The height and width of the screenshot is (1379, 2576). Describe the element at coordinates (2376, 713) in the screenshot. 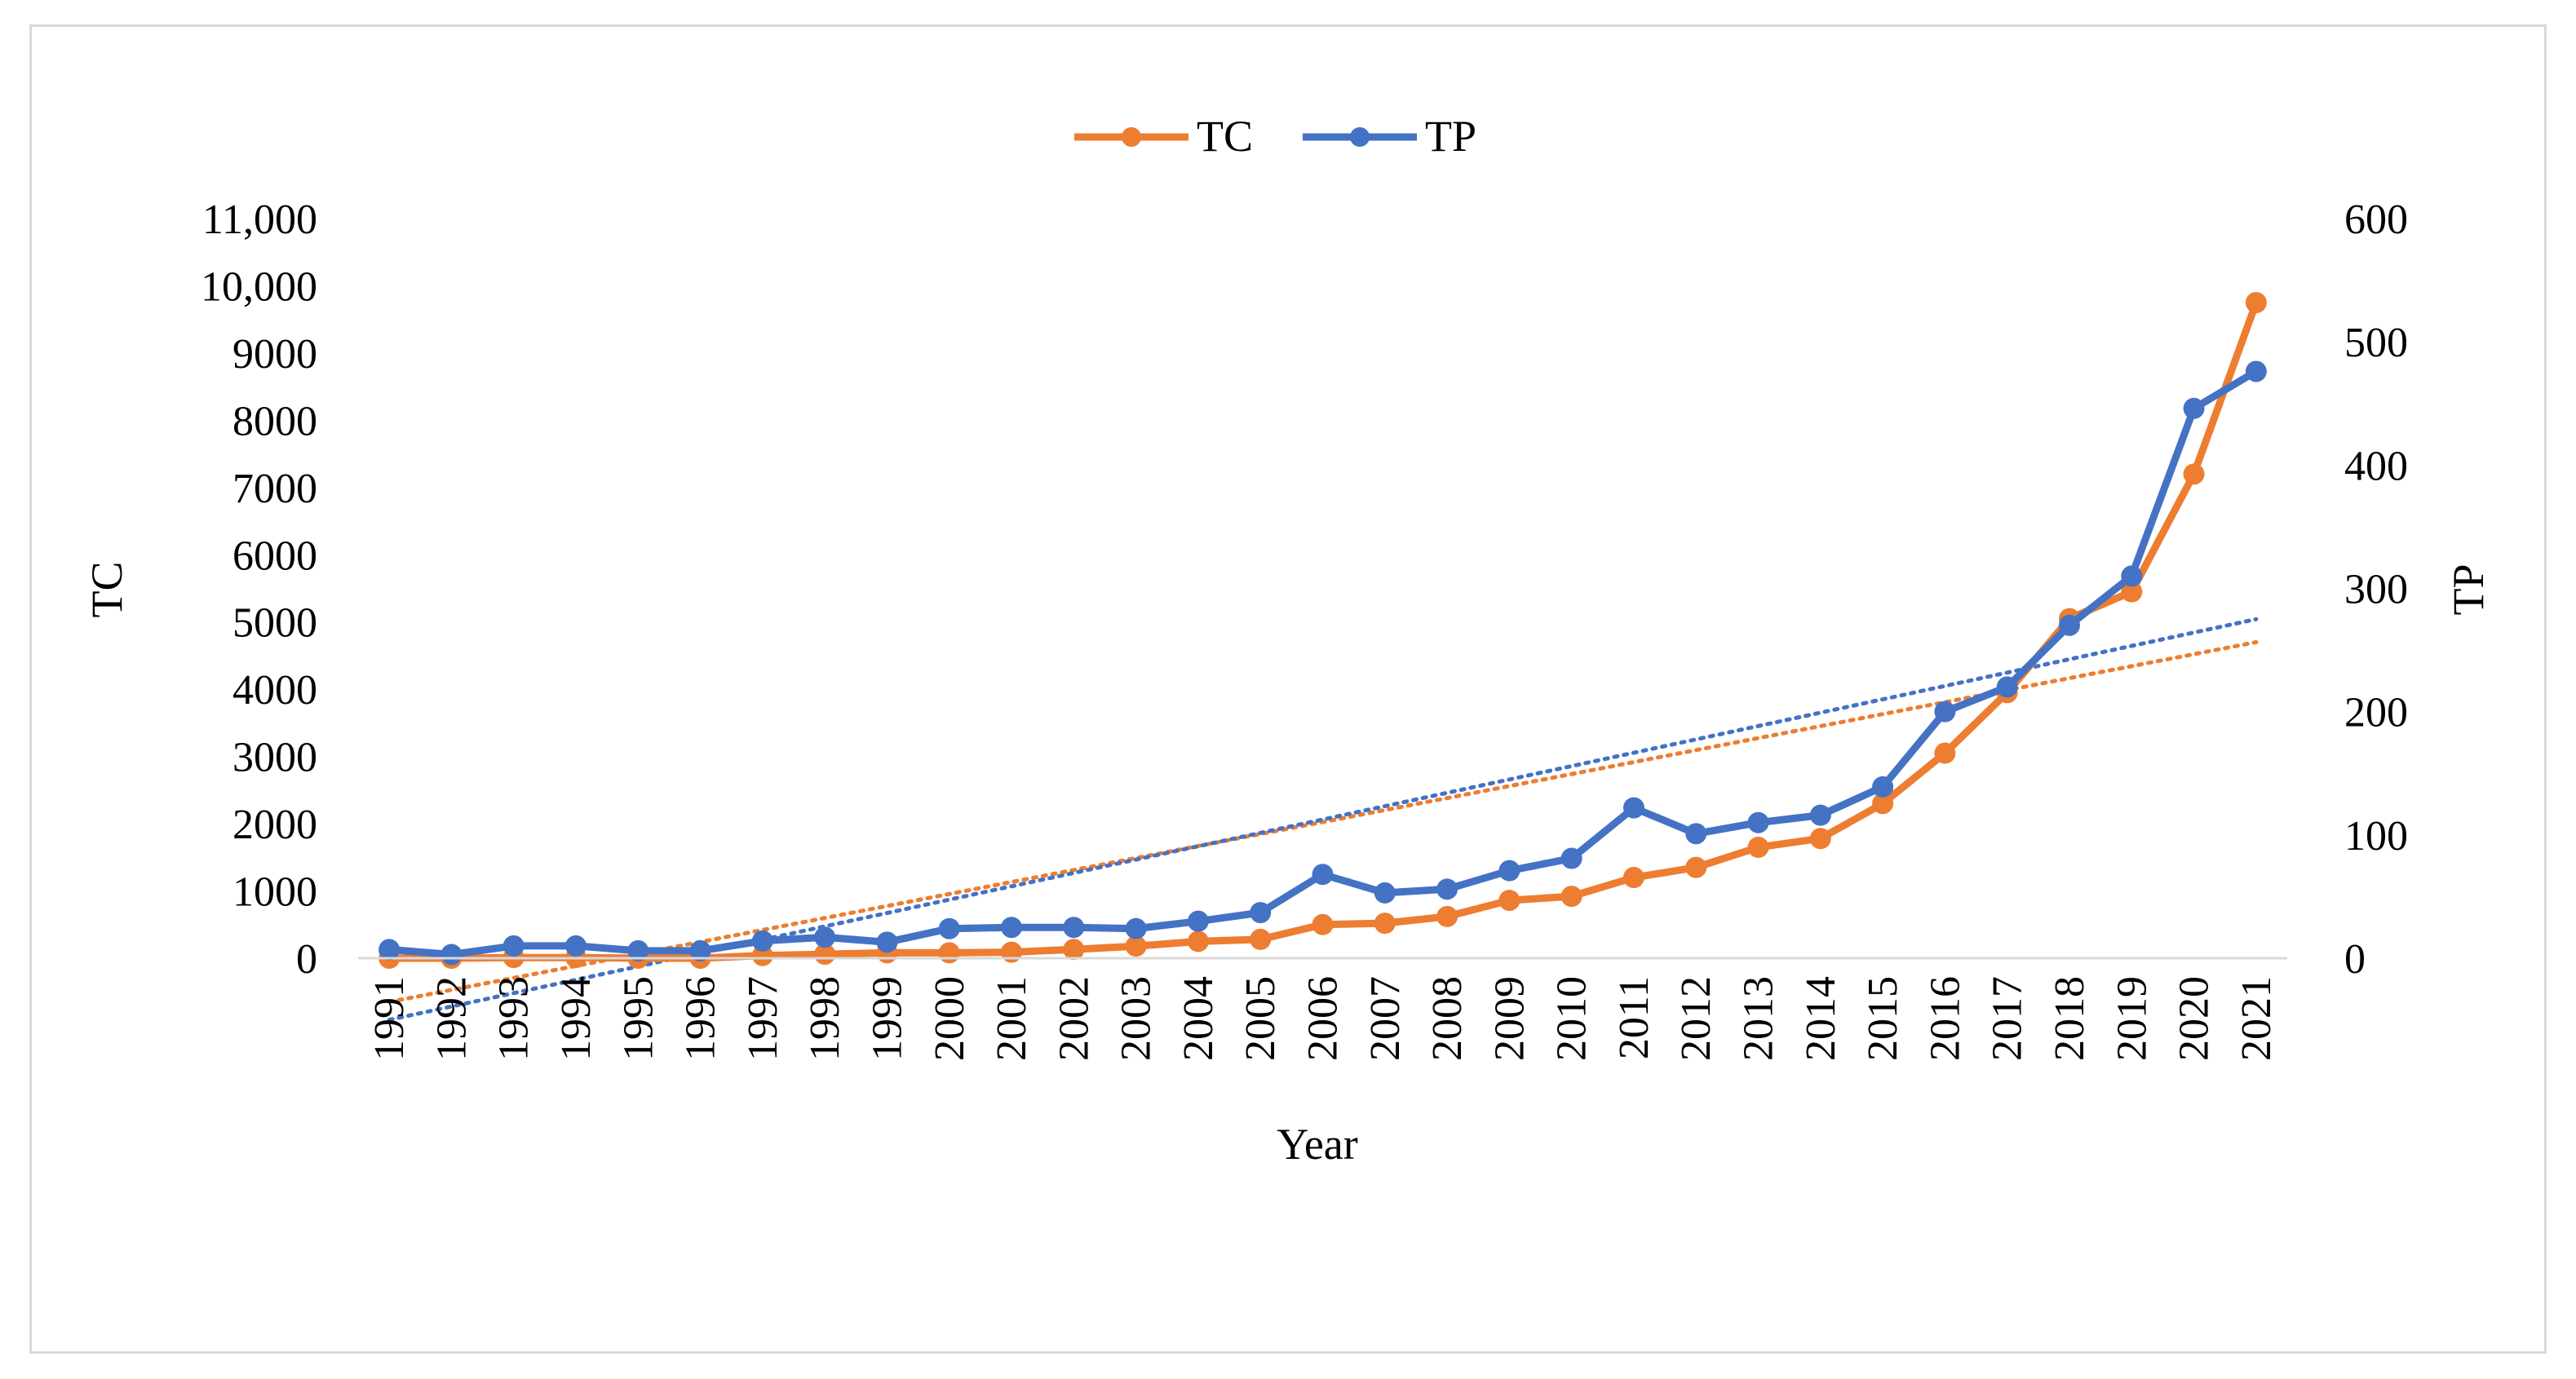

I see `right-y-tick-label: 200` at that location.